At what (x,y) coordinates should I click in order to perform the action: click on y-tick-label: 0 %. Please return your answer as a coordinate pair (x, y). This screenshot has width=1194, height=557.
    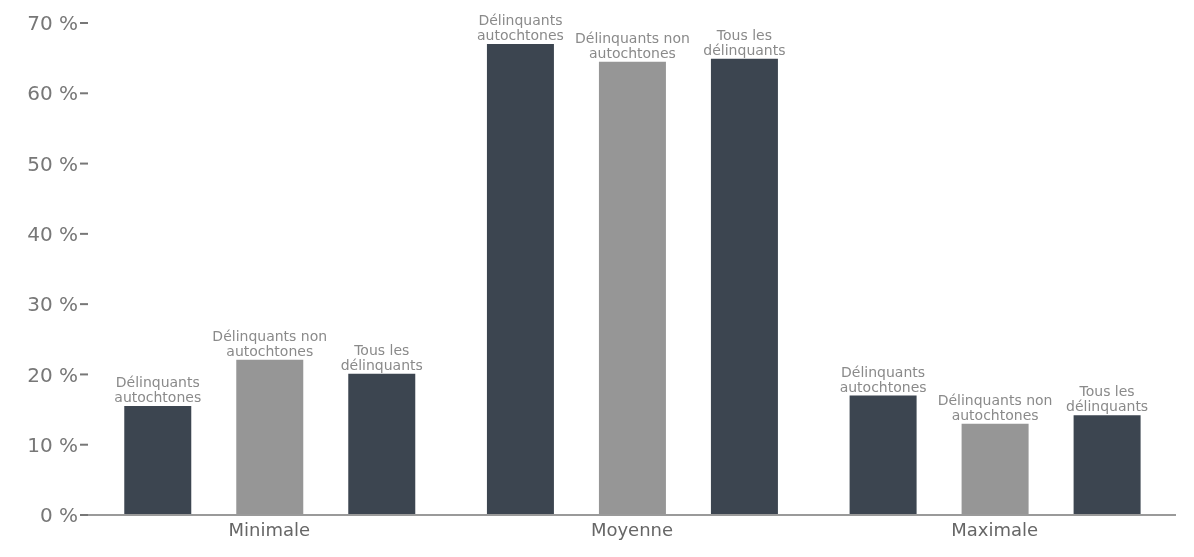
    Looking at the image, I should click on (58, 515).